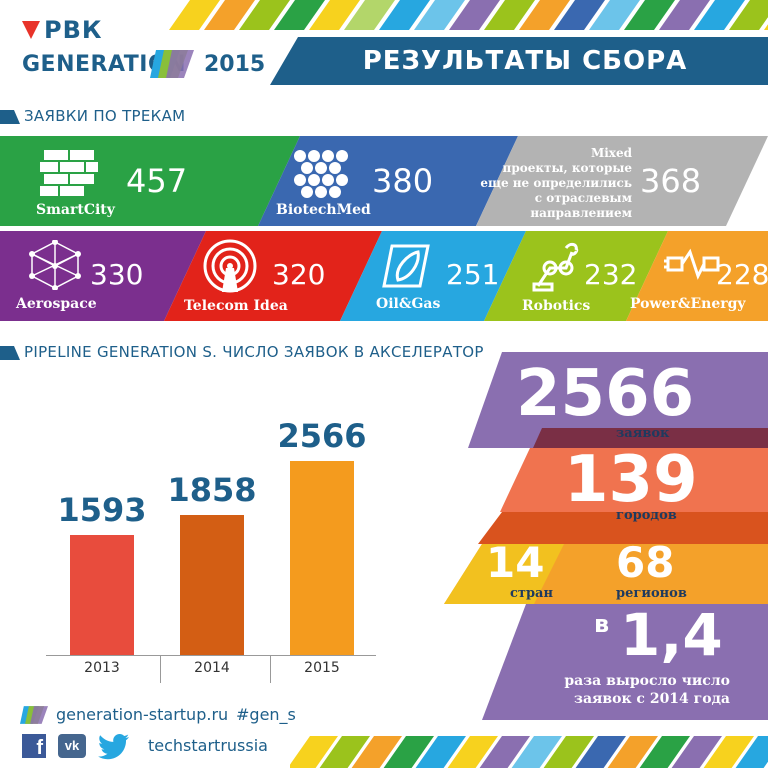 This screenshot has width=768, height=768. Describe the element at coordinates (55, 265) in the screenshot. I see `network-globe-icon` at that location.